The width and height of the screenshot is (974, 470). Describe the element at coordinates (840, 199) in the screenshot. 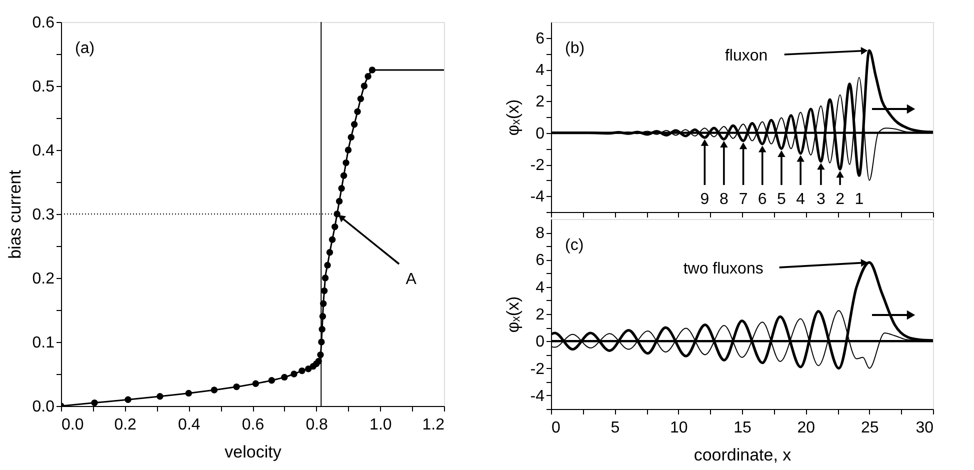

I see `annotation: 2` at that location.